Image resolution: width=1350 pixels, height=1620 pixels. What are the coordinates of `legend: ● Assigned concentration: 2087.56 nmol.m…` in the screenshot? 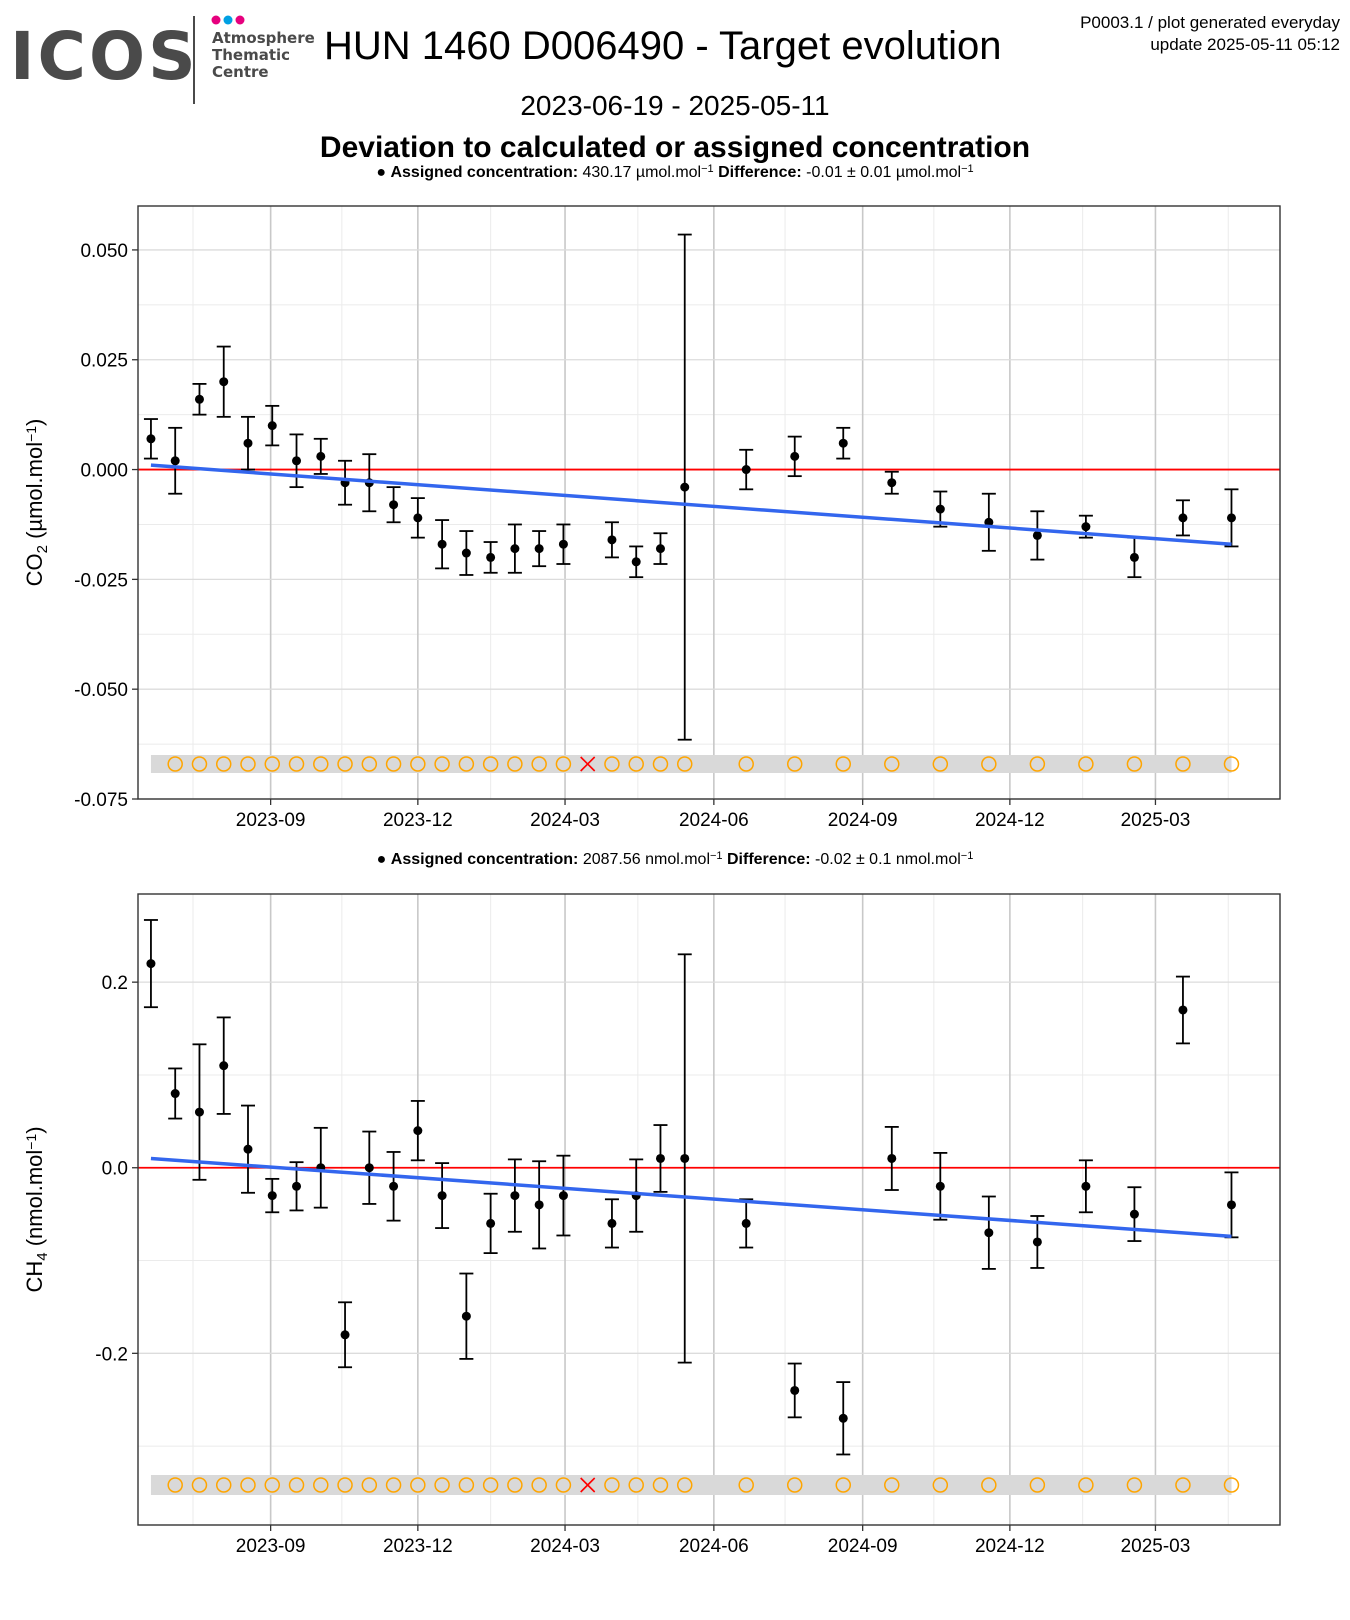 It's located at (675, 859).